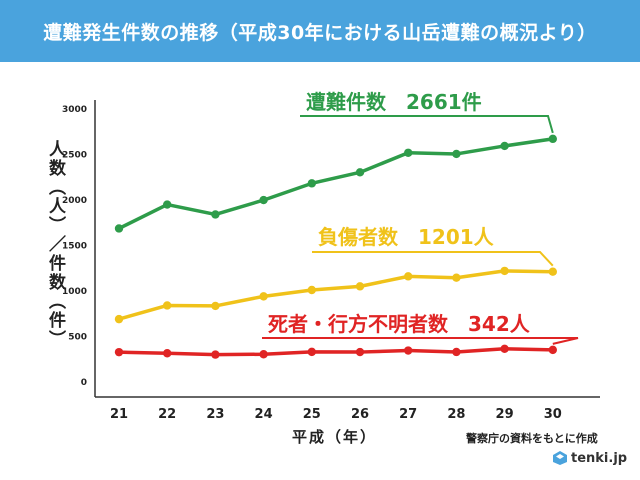  Describe the element at coordinates (394, 102) in the screenshot. I see `series-callout-1: 遭難件数 2661件` at that location.